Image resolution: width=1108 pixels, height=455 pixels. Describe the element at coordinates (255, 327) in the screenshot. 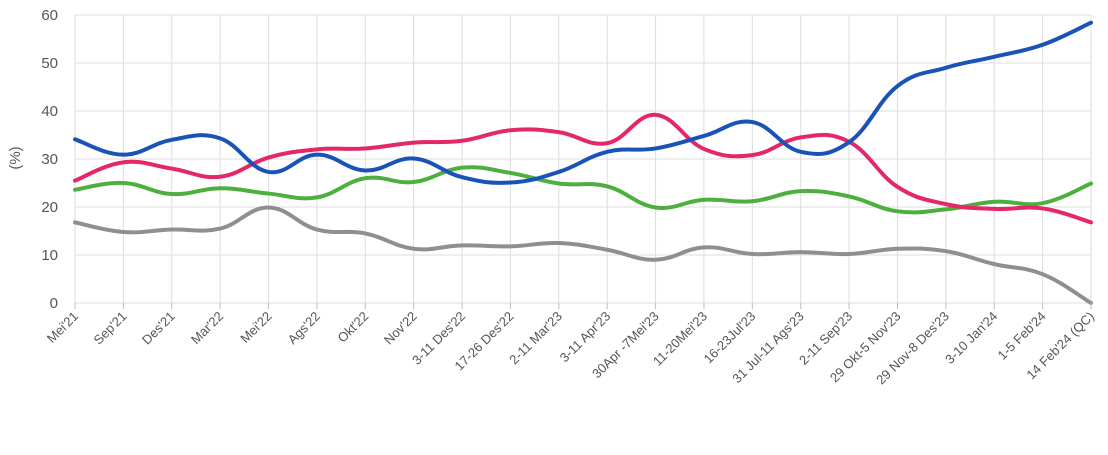

I see `x-tick-label-4: Mei'22` at that location.